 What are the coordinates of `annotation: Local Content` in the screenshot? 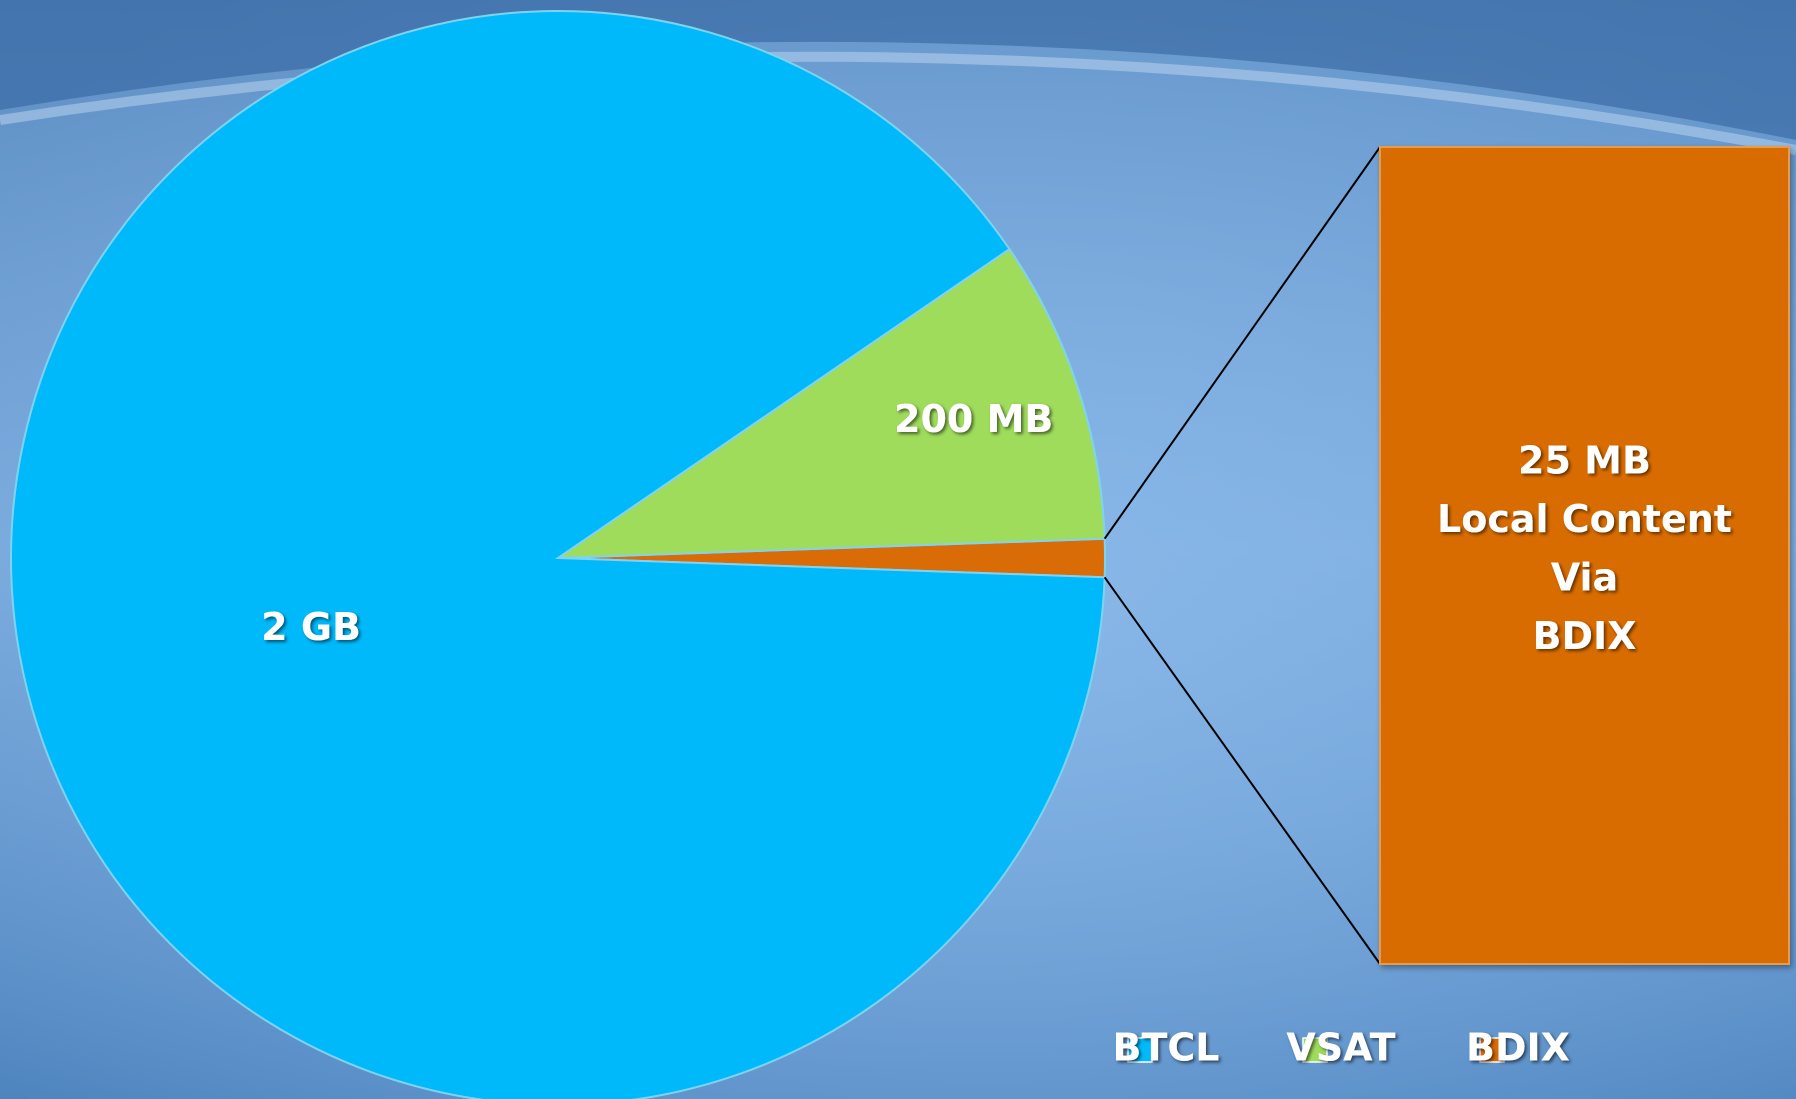 It's located at (1584, 519).